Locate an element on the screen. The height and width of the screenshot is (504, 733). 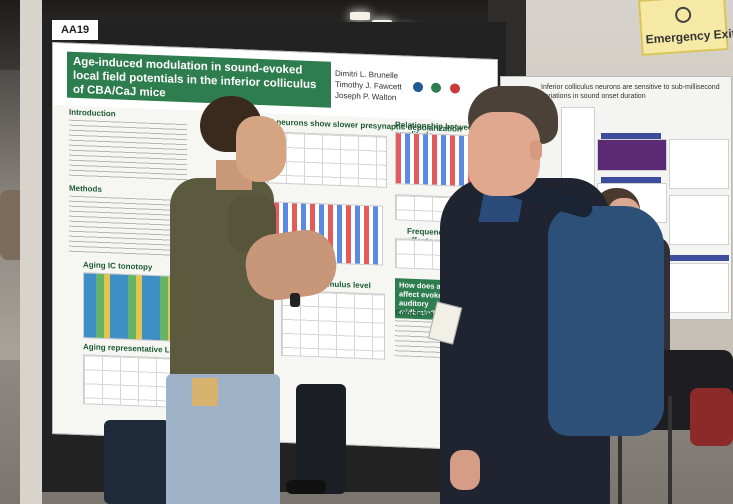
lfp-figure is located at coordinates (131, 381).